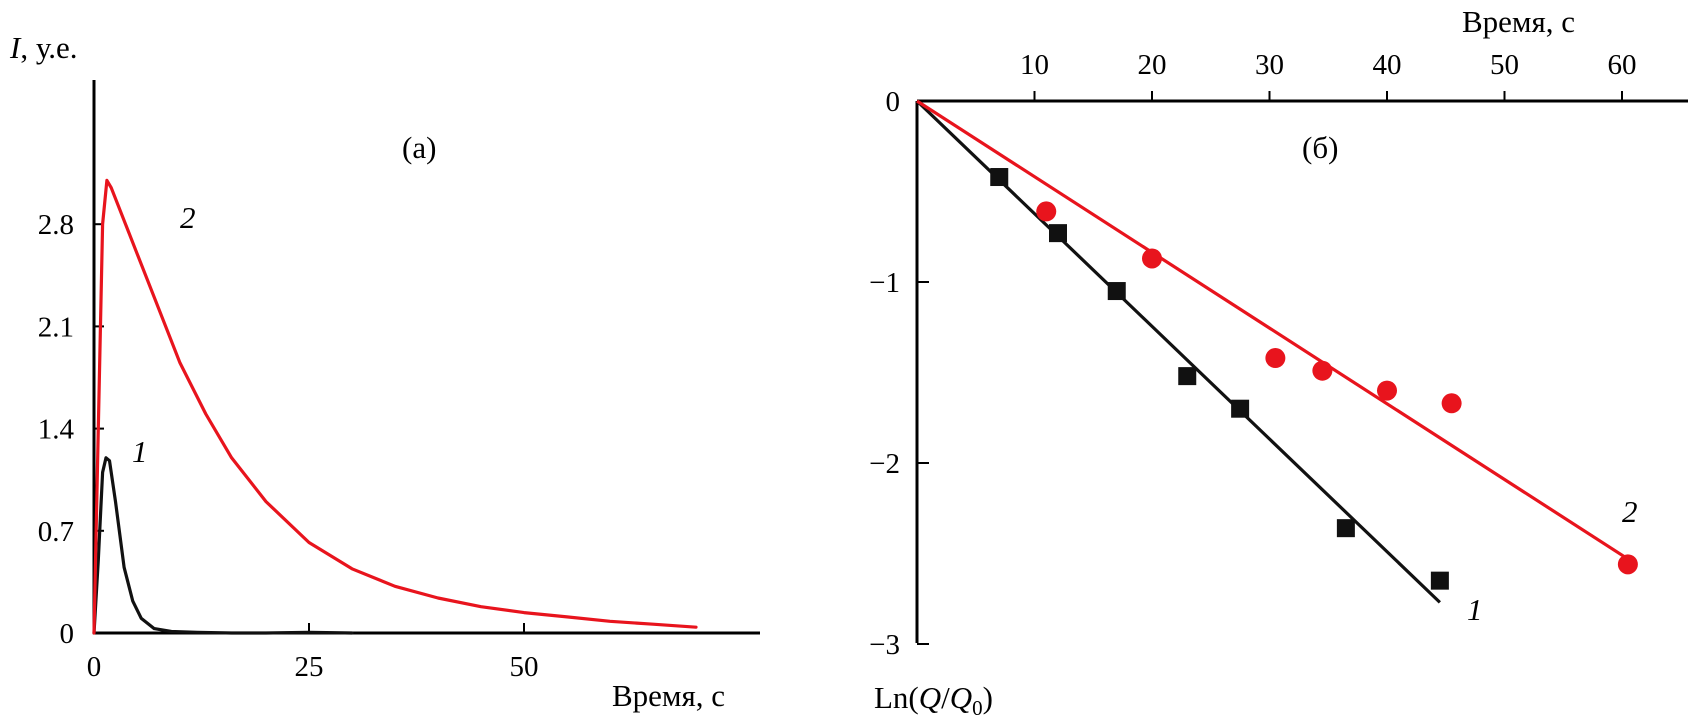  Describe the element at coordinates (140, 451) in the screenshot. I see `panel-a-curve-label-1: 1` at that location.